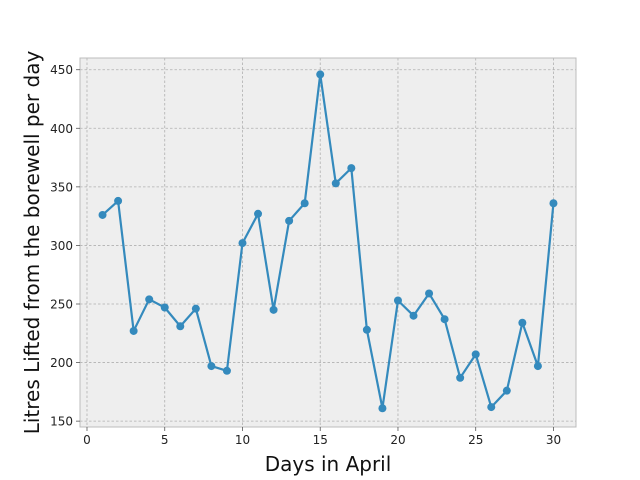 The width and height of the screenshot is (640, 480). What do you see at coordinates (61, 70) in the screenshot?
I see `y-tick-label: 450` at bounding box center [61, 70].